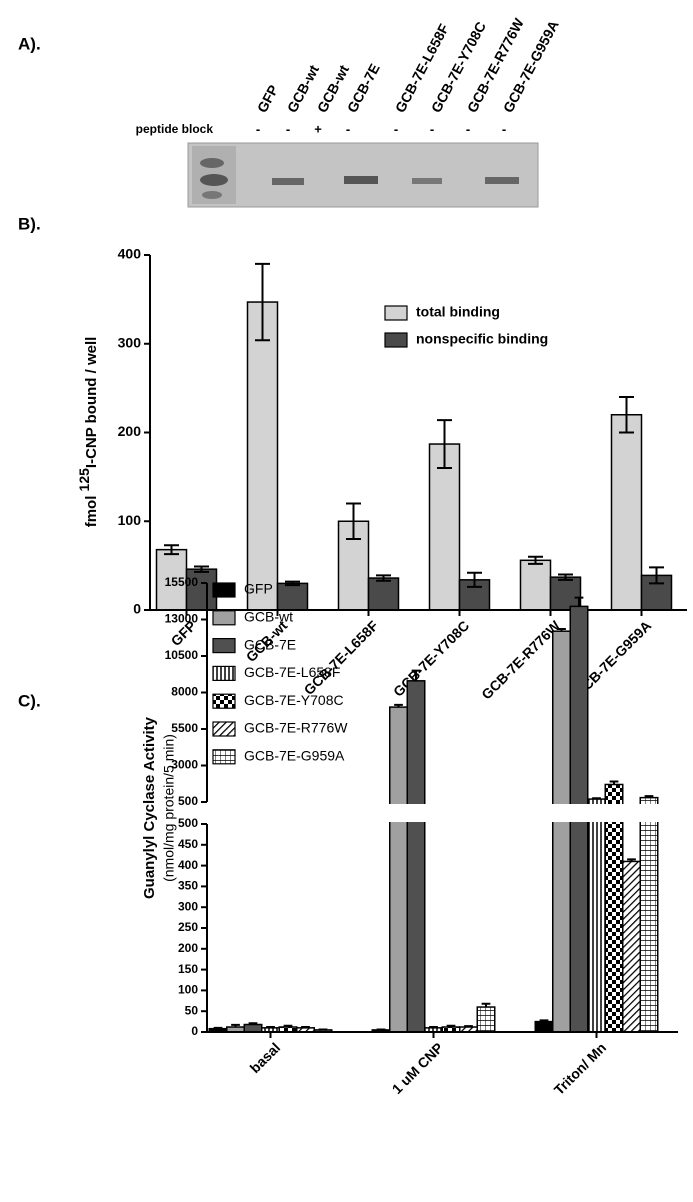  What do you see at coordinates (182, 582) in the screenshot?
I see `y-tick-label: 15500` at bounding box center [182, 582].